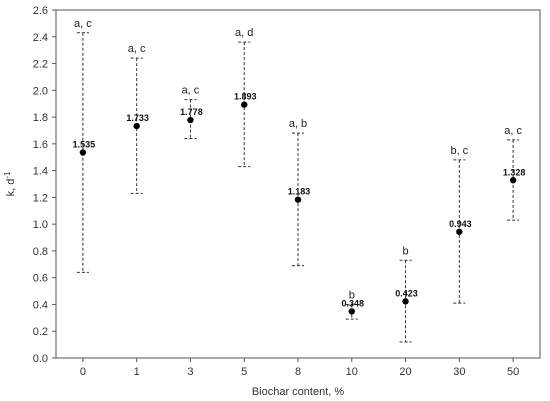 The image size is (550, 401). What do you see at coordinates (40, 198) in the screenshot?
I see `y-tick-label-6: 1.2` at bounding box center [40, 198].